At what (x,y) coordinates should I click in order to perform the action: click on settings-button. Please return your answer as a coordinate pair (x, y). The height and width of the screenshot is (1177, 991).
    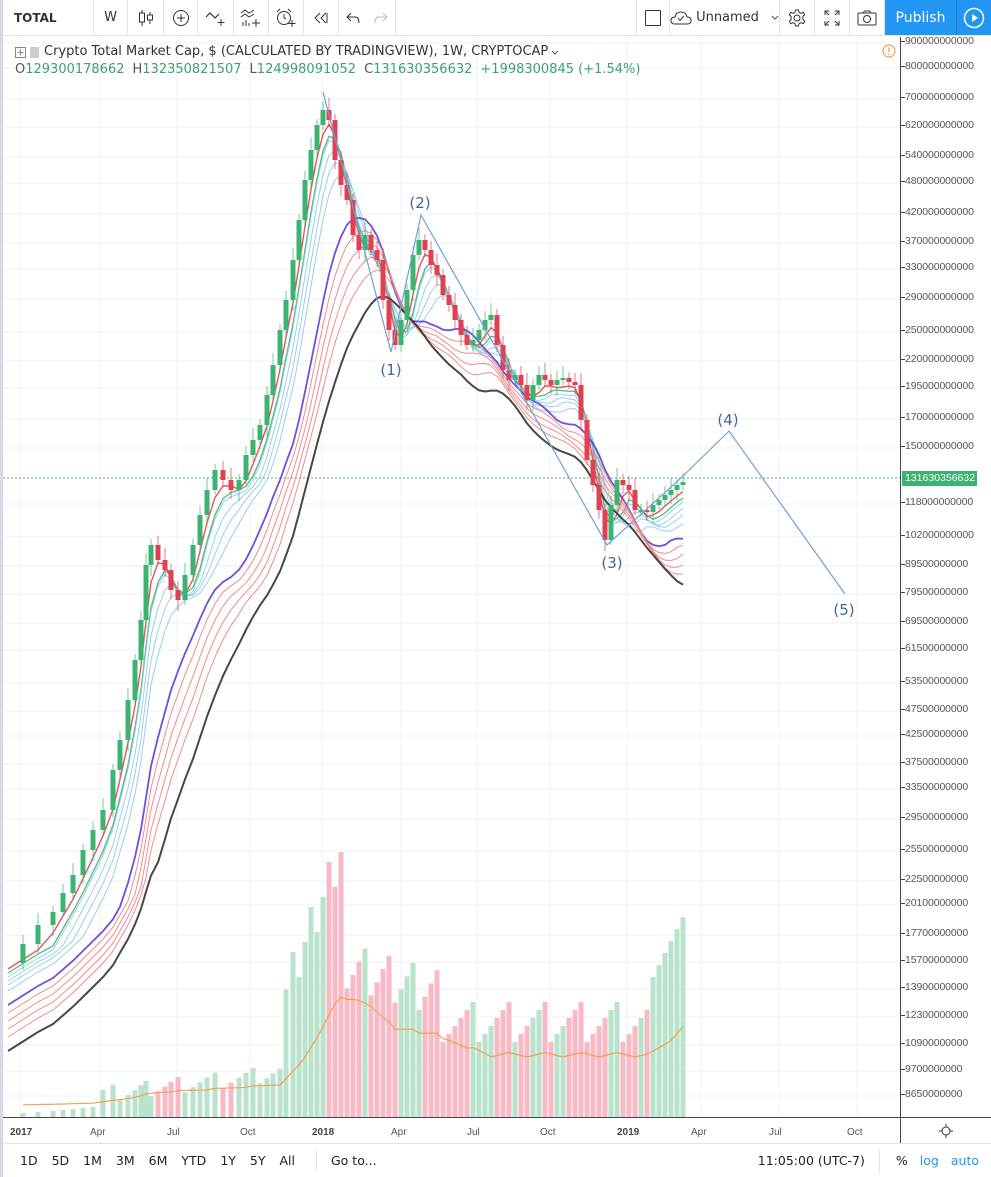
    Looking at the image, I should click on (797, 17).